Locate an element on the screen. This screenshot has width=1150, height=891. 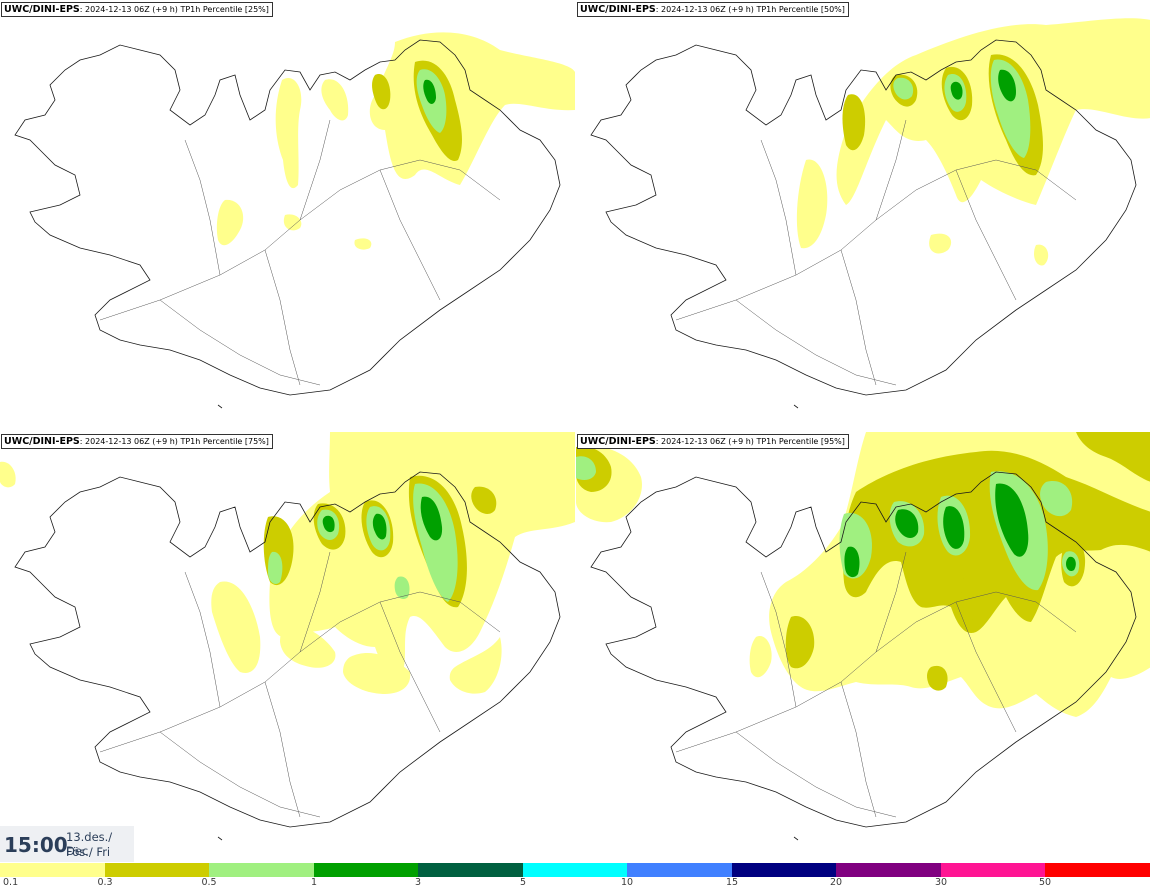
field-name: TP1h Percentile [50%] is located at coordinates (800, 9).